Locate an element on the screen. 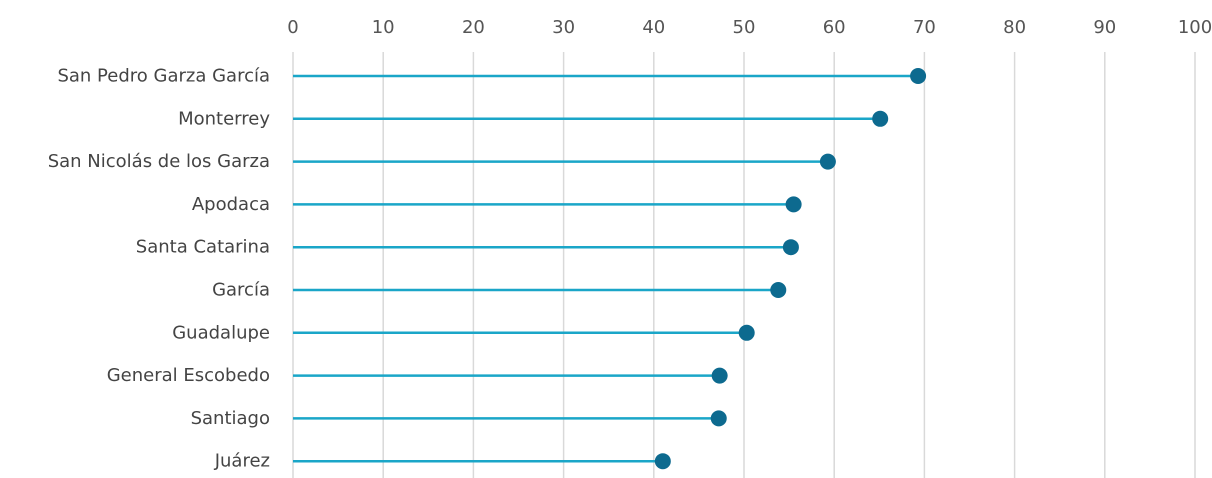 The image size is (1212, 478). x-tick-label: 40 is located at coordinates (653, 27).